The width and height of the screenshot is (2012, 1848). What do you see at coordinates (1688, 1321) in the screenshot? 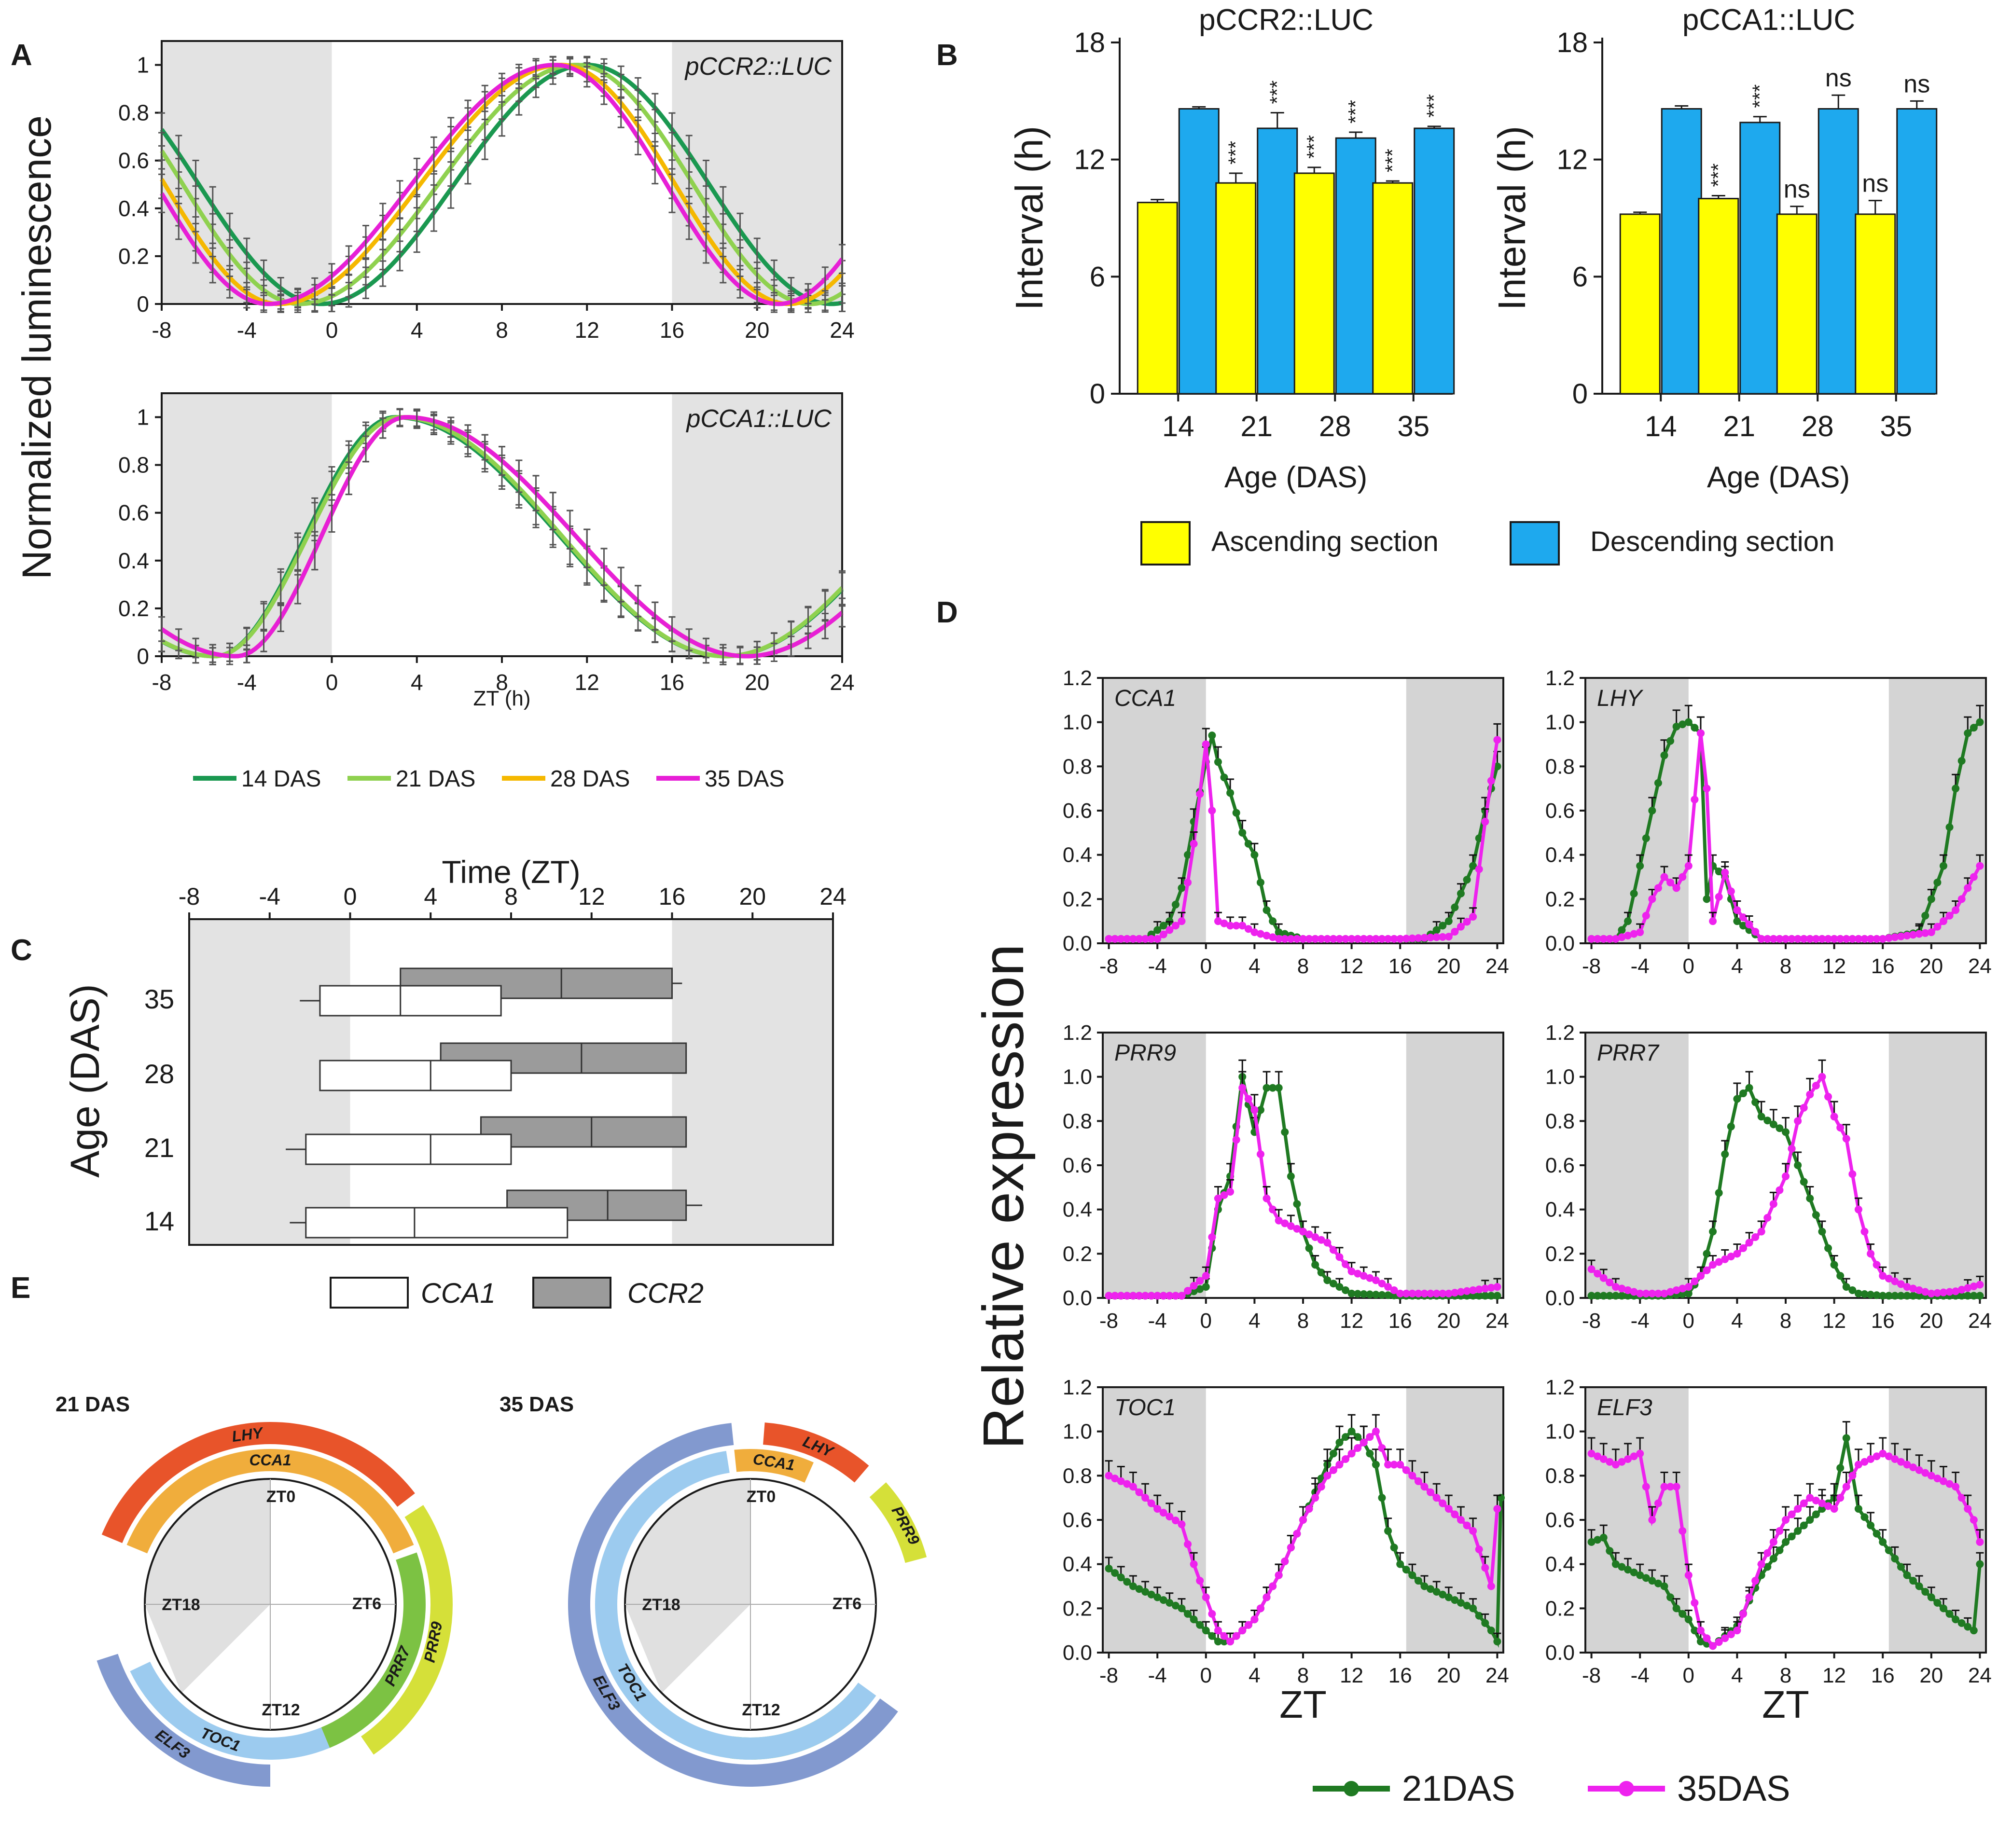
I see `x-tick-label: 0` at bounding box center [1688, 1321].